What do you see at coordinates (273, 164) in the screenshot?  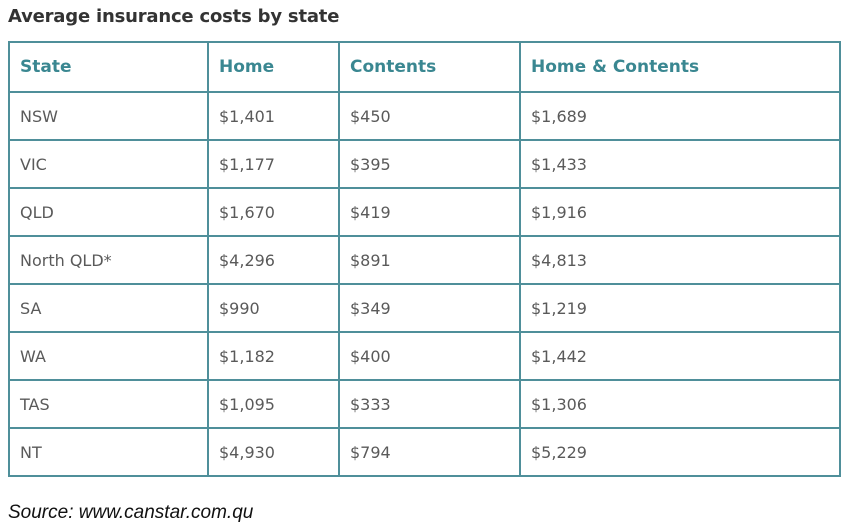 I see `cell-home: $1,177` at bounding box center [273, 164].